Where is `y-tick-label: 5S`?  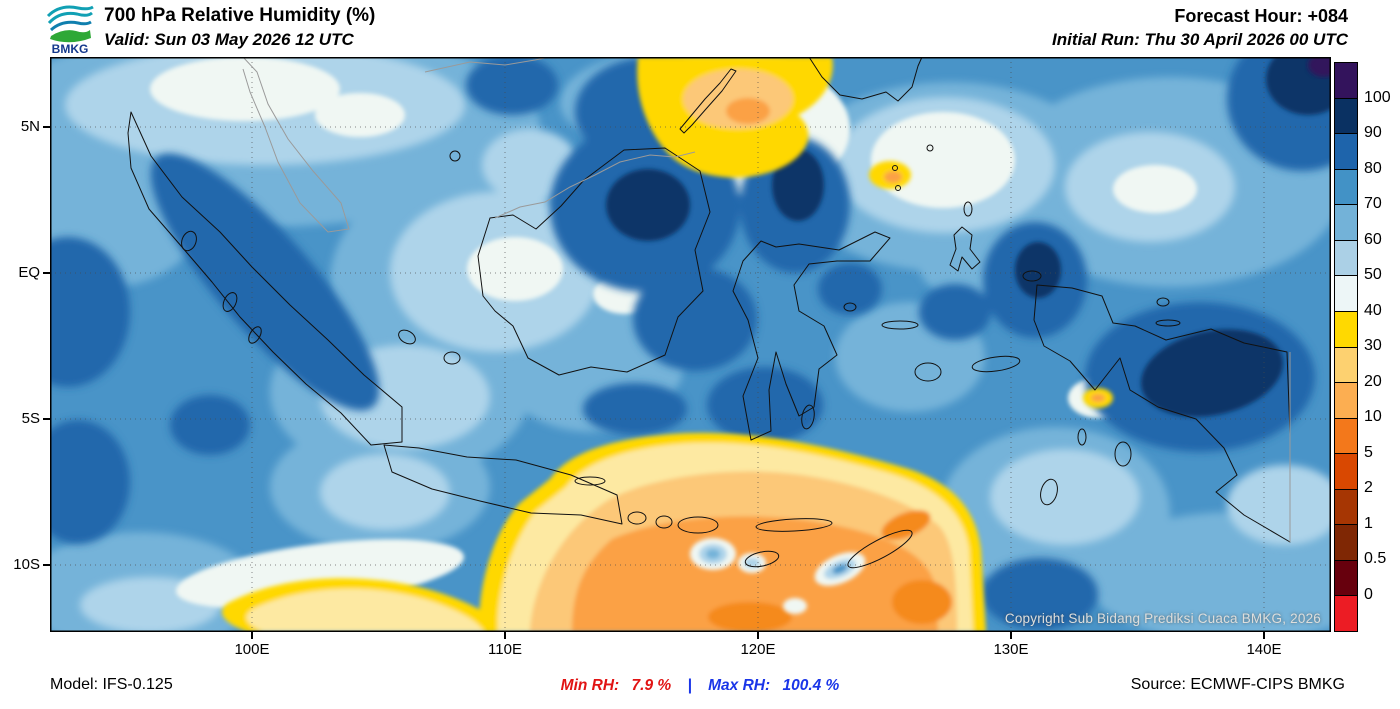 y-tick-label: 5S is located at coordinates (30, 418).